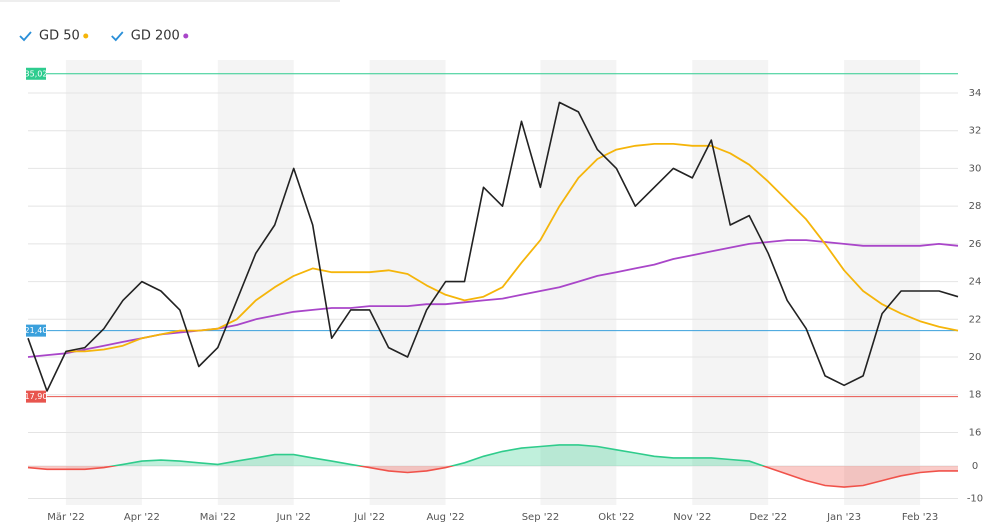  Describe the element at coordinates (975, 168) in the screenshot. I see `y-tick-label: 30` at that location.